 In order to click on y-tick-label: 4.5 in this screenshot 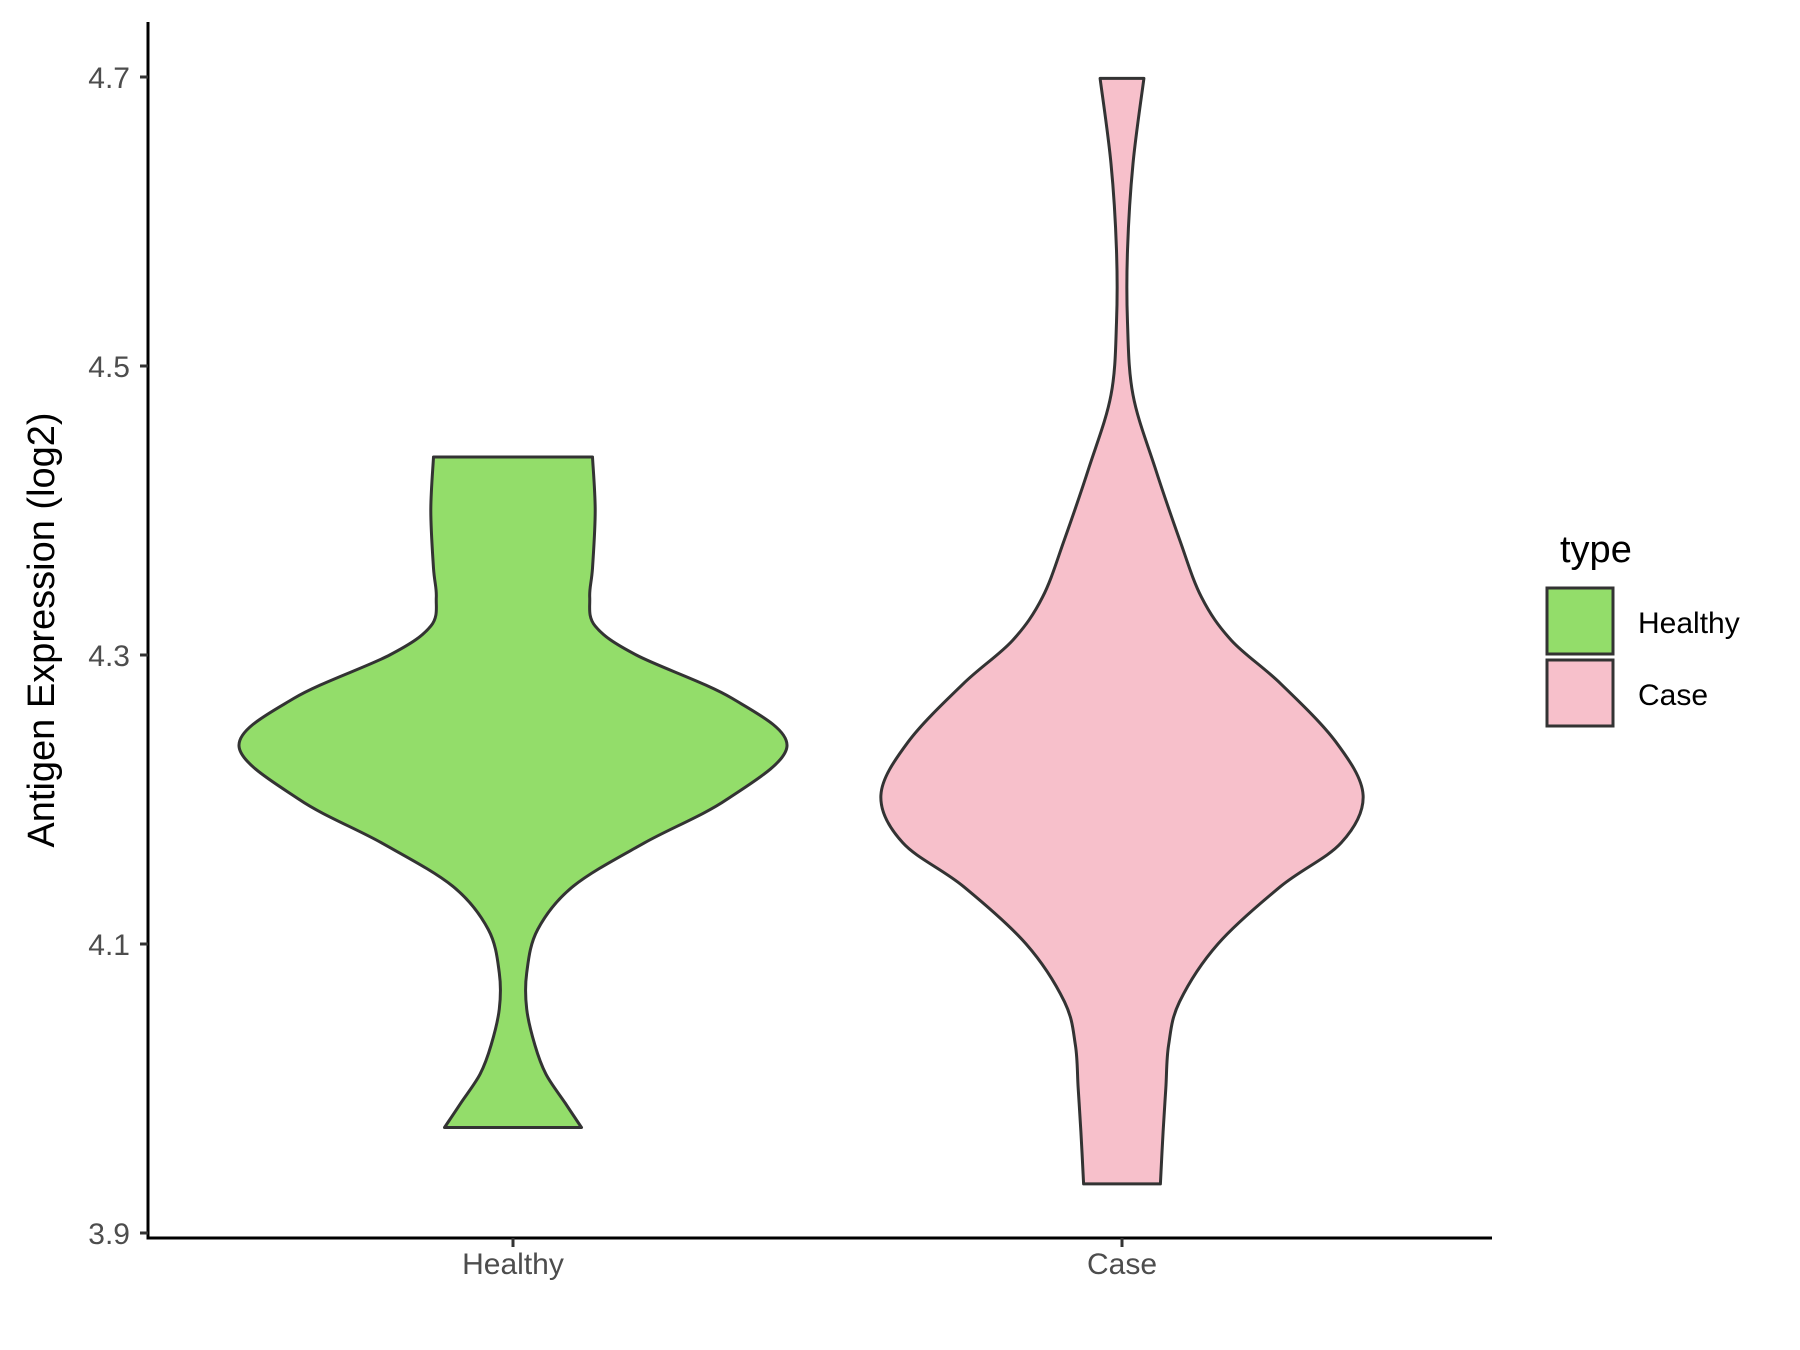, I will do `click(109, 367)`.